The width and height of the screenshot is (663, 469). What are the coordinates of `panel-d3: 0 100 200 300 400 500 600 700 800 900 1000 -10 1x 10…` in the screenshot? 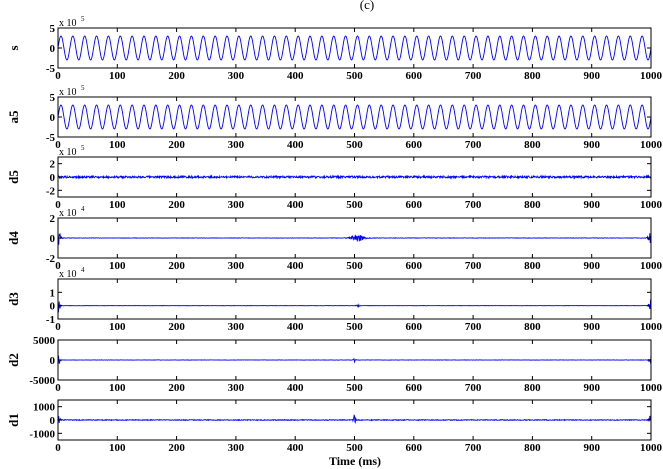 It's located at (334, 299).